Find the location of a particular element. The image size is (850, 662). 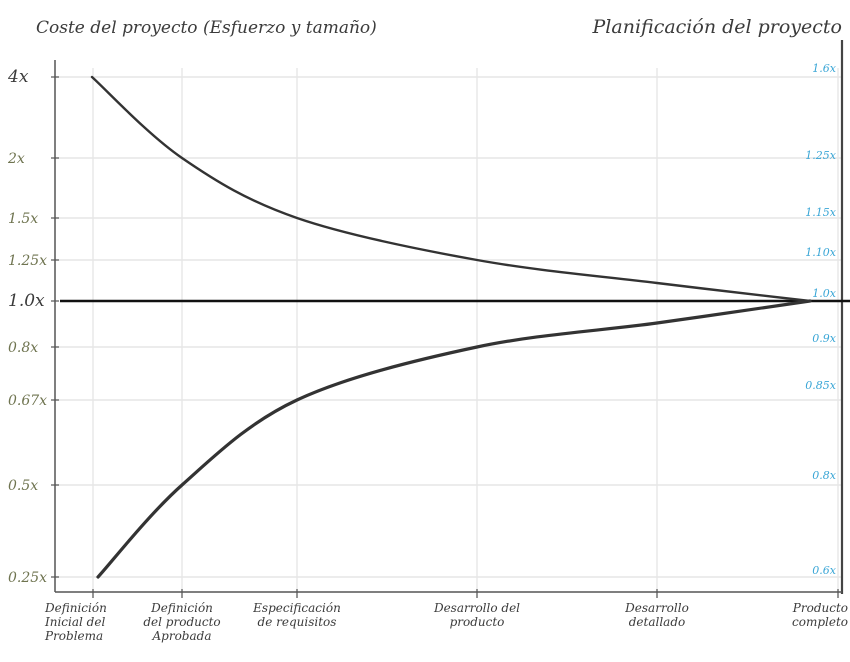

right-tick-label: 0.9x is located at coordinates (824, 338).